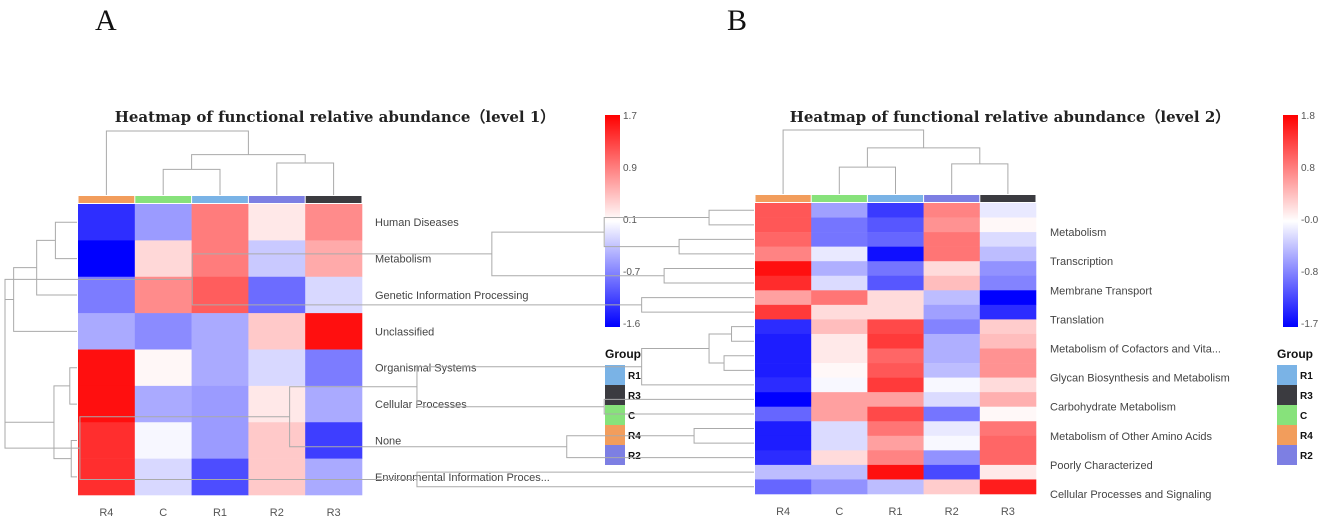 The width and height of the screenshot is (1325, 522). I want to click on colorbar, so click(1290, 221).